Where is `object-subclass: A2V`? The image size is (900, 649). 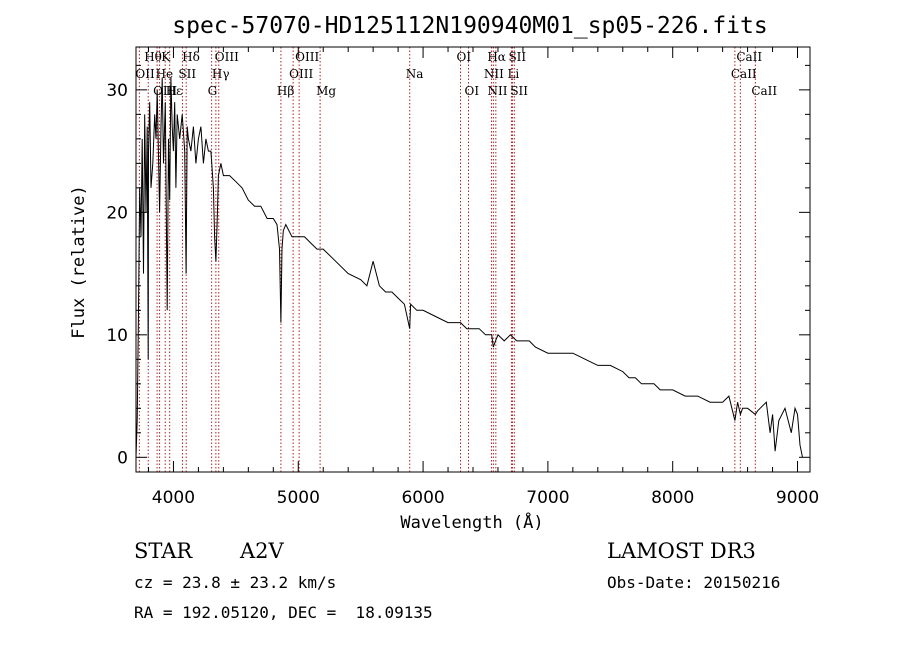
object-subclass: A2V is located at coordinates (262, 551).